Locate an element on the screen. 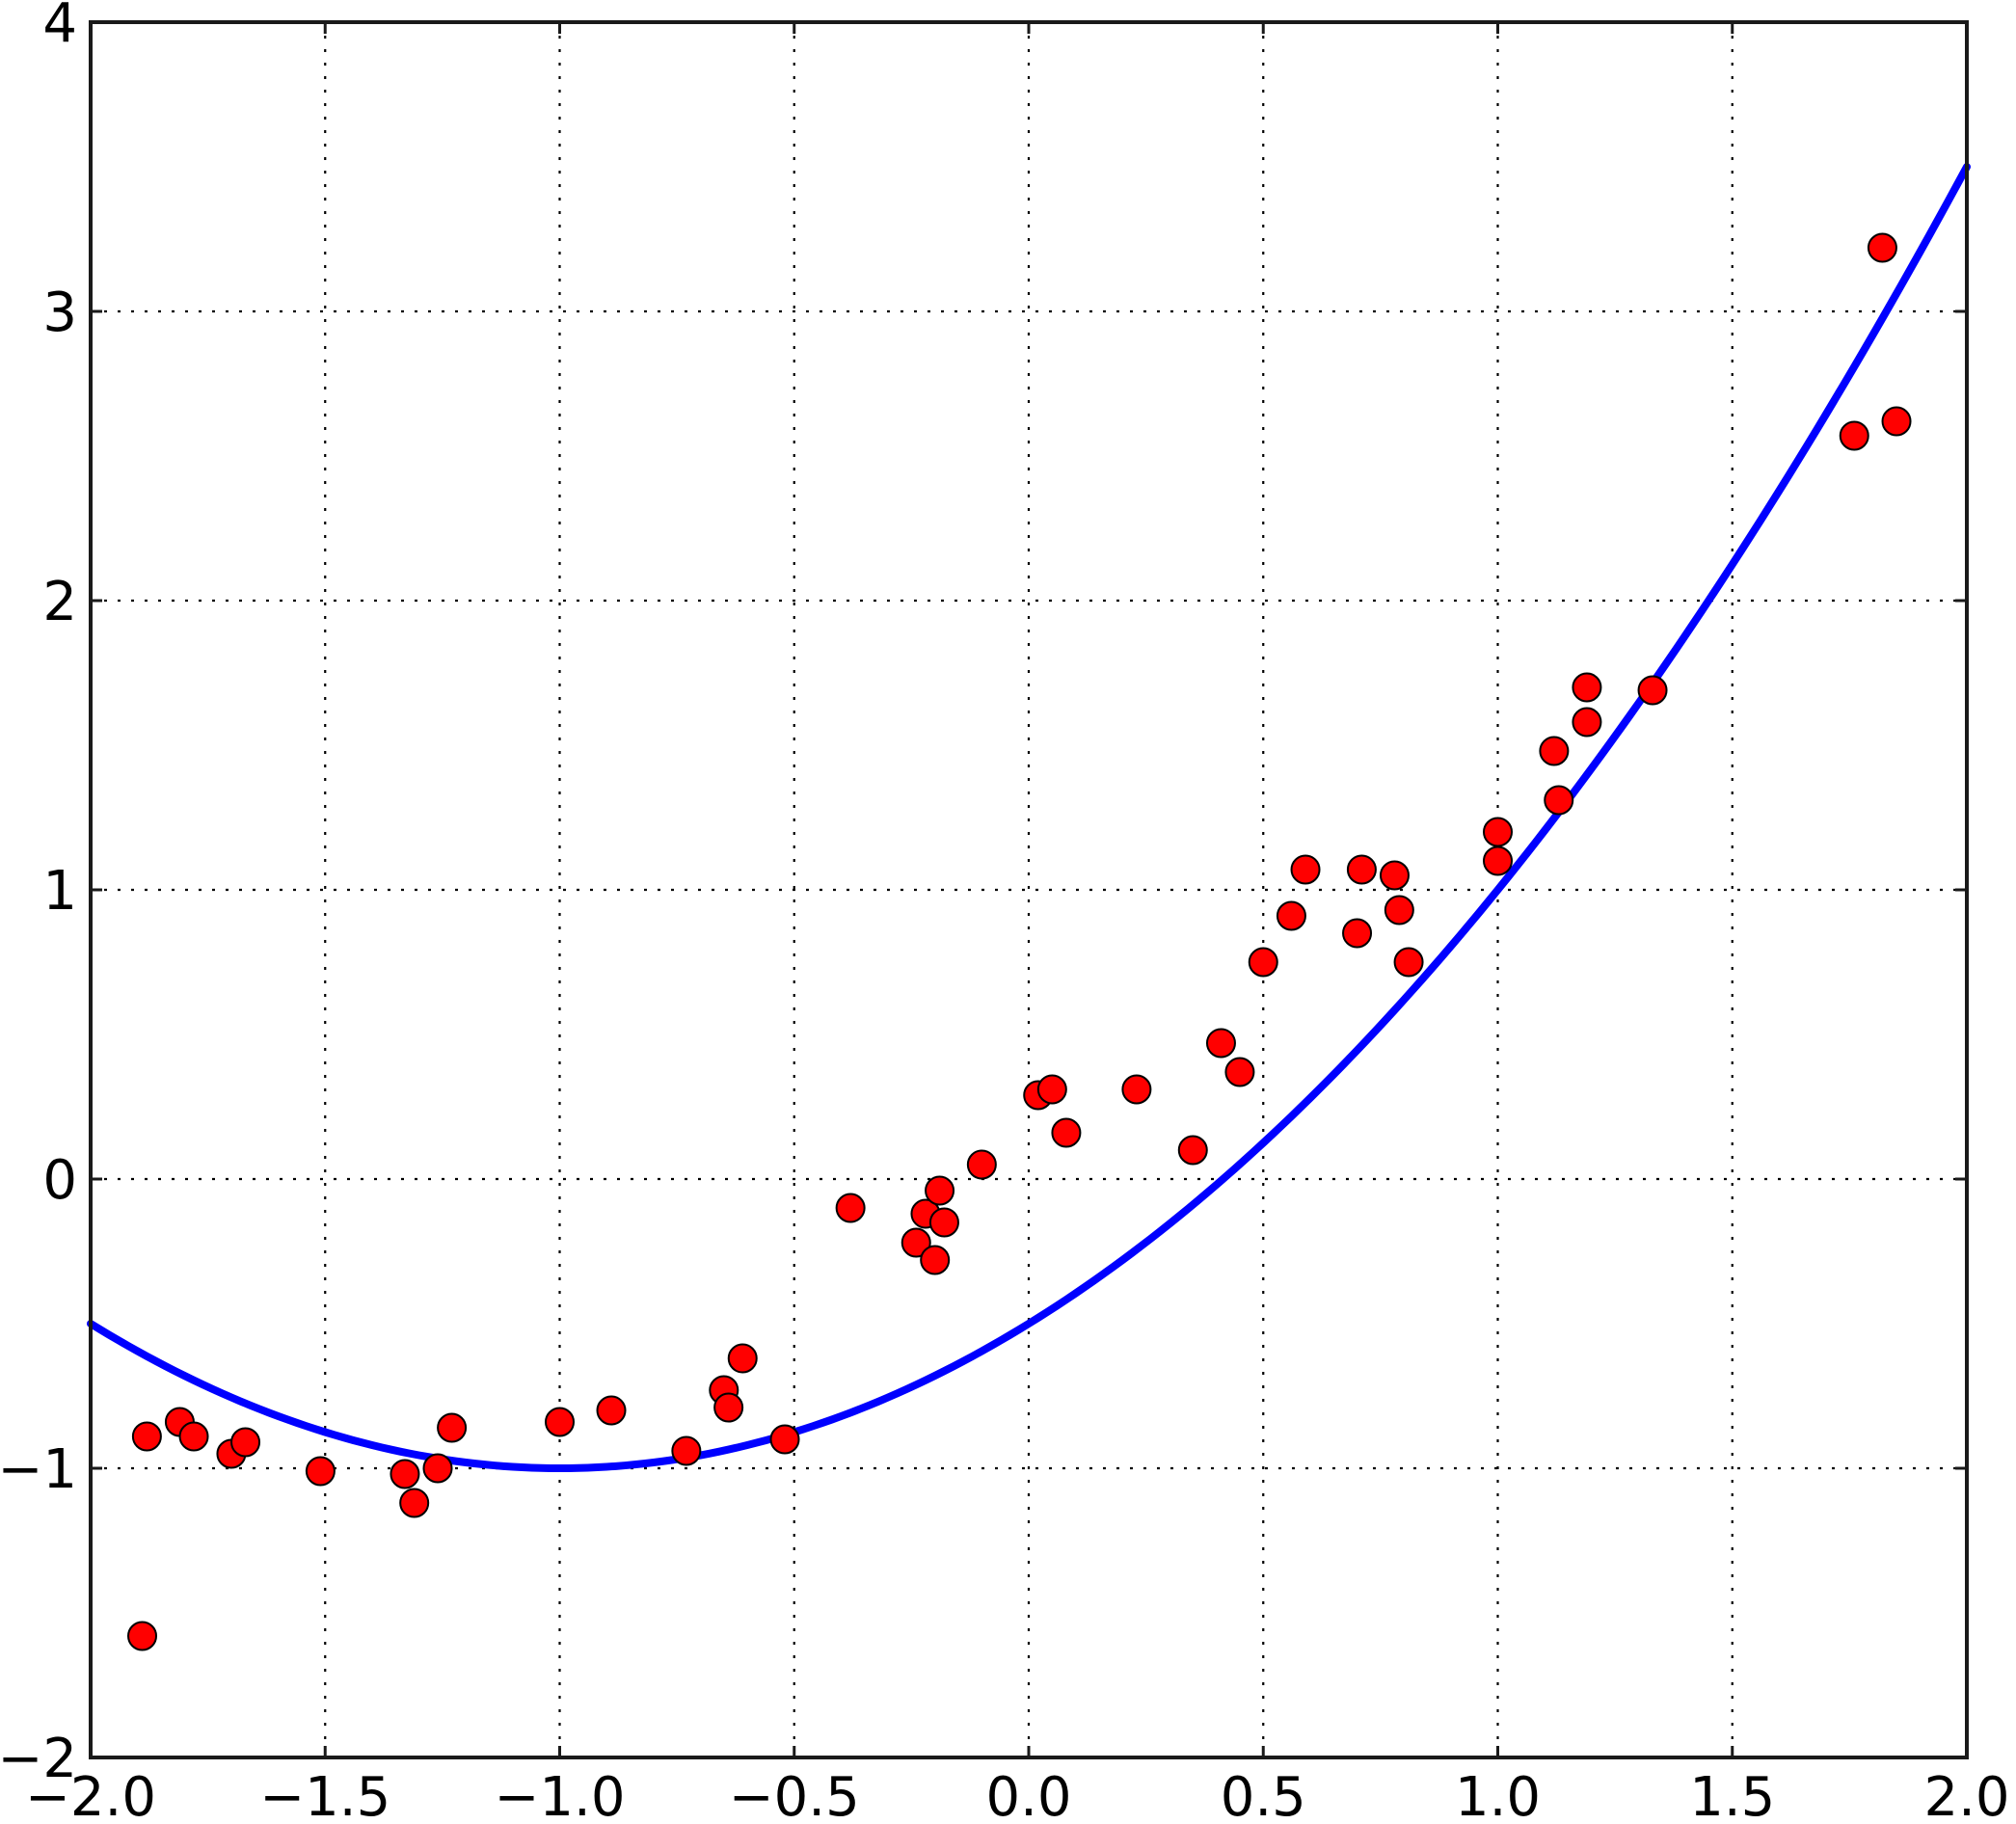 This screenshot has width=2016, height=1824. x-tick-label: −1.0 is located at coordinates (560, 1795).